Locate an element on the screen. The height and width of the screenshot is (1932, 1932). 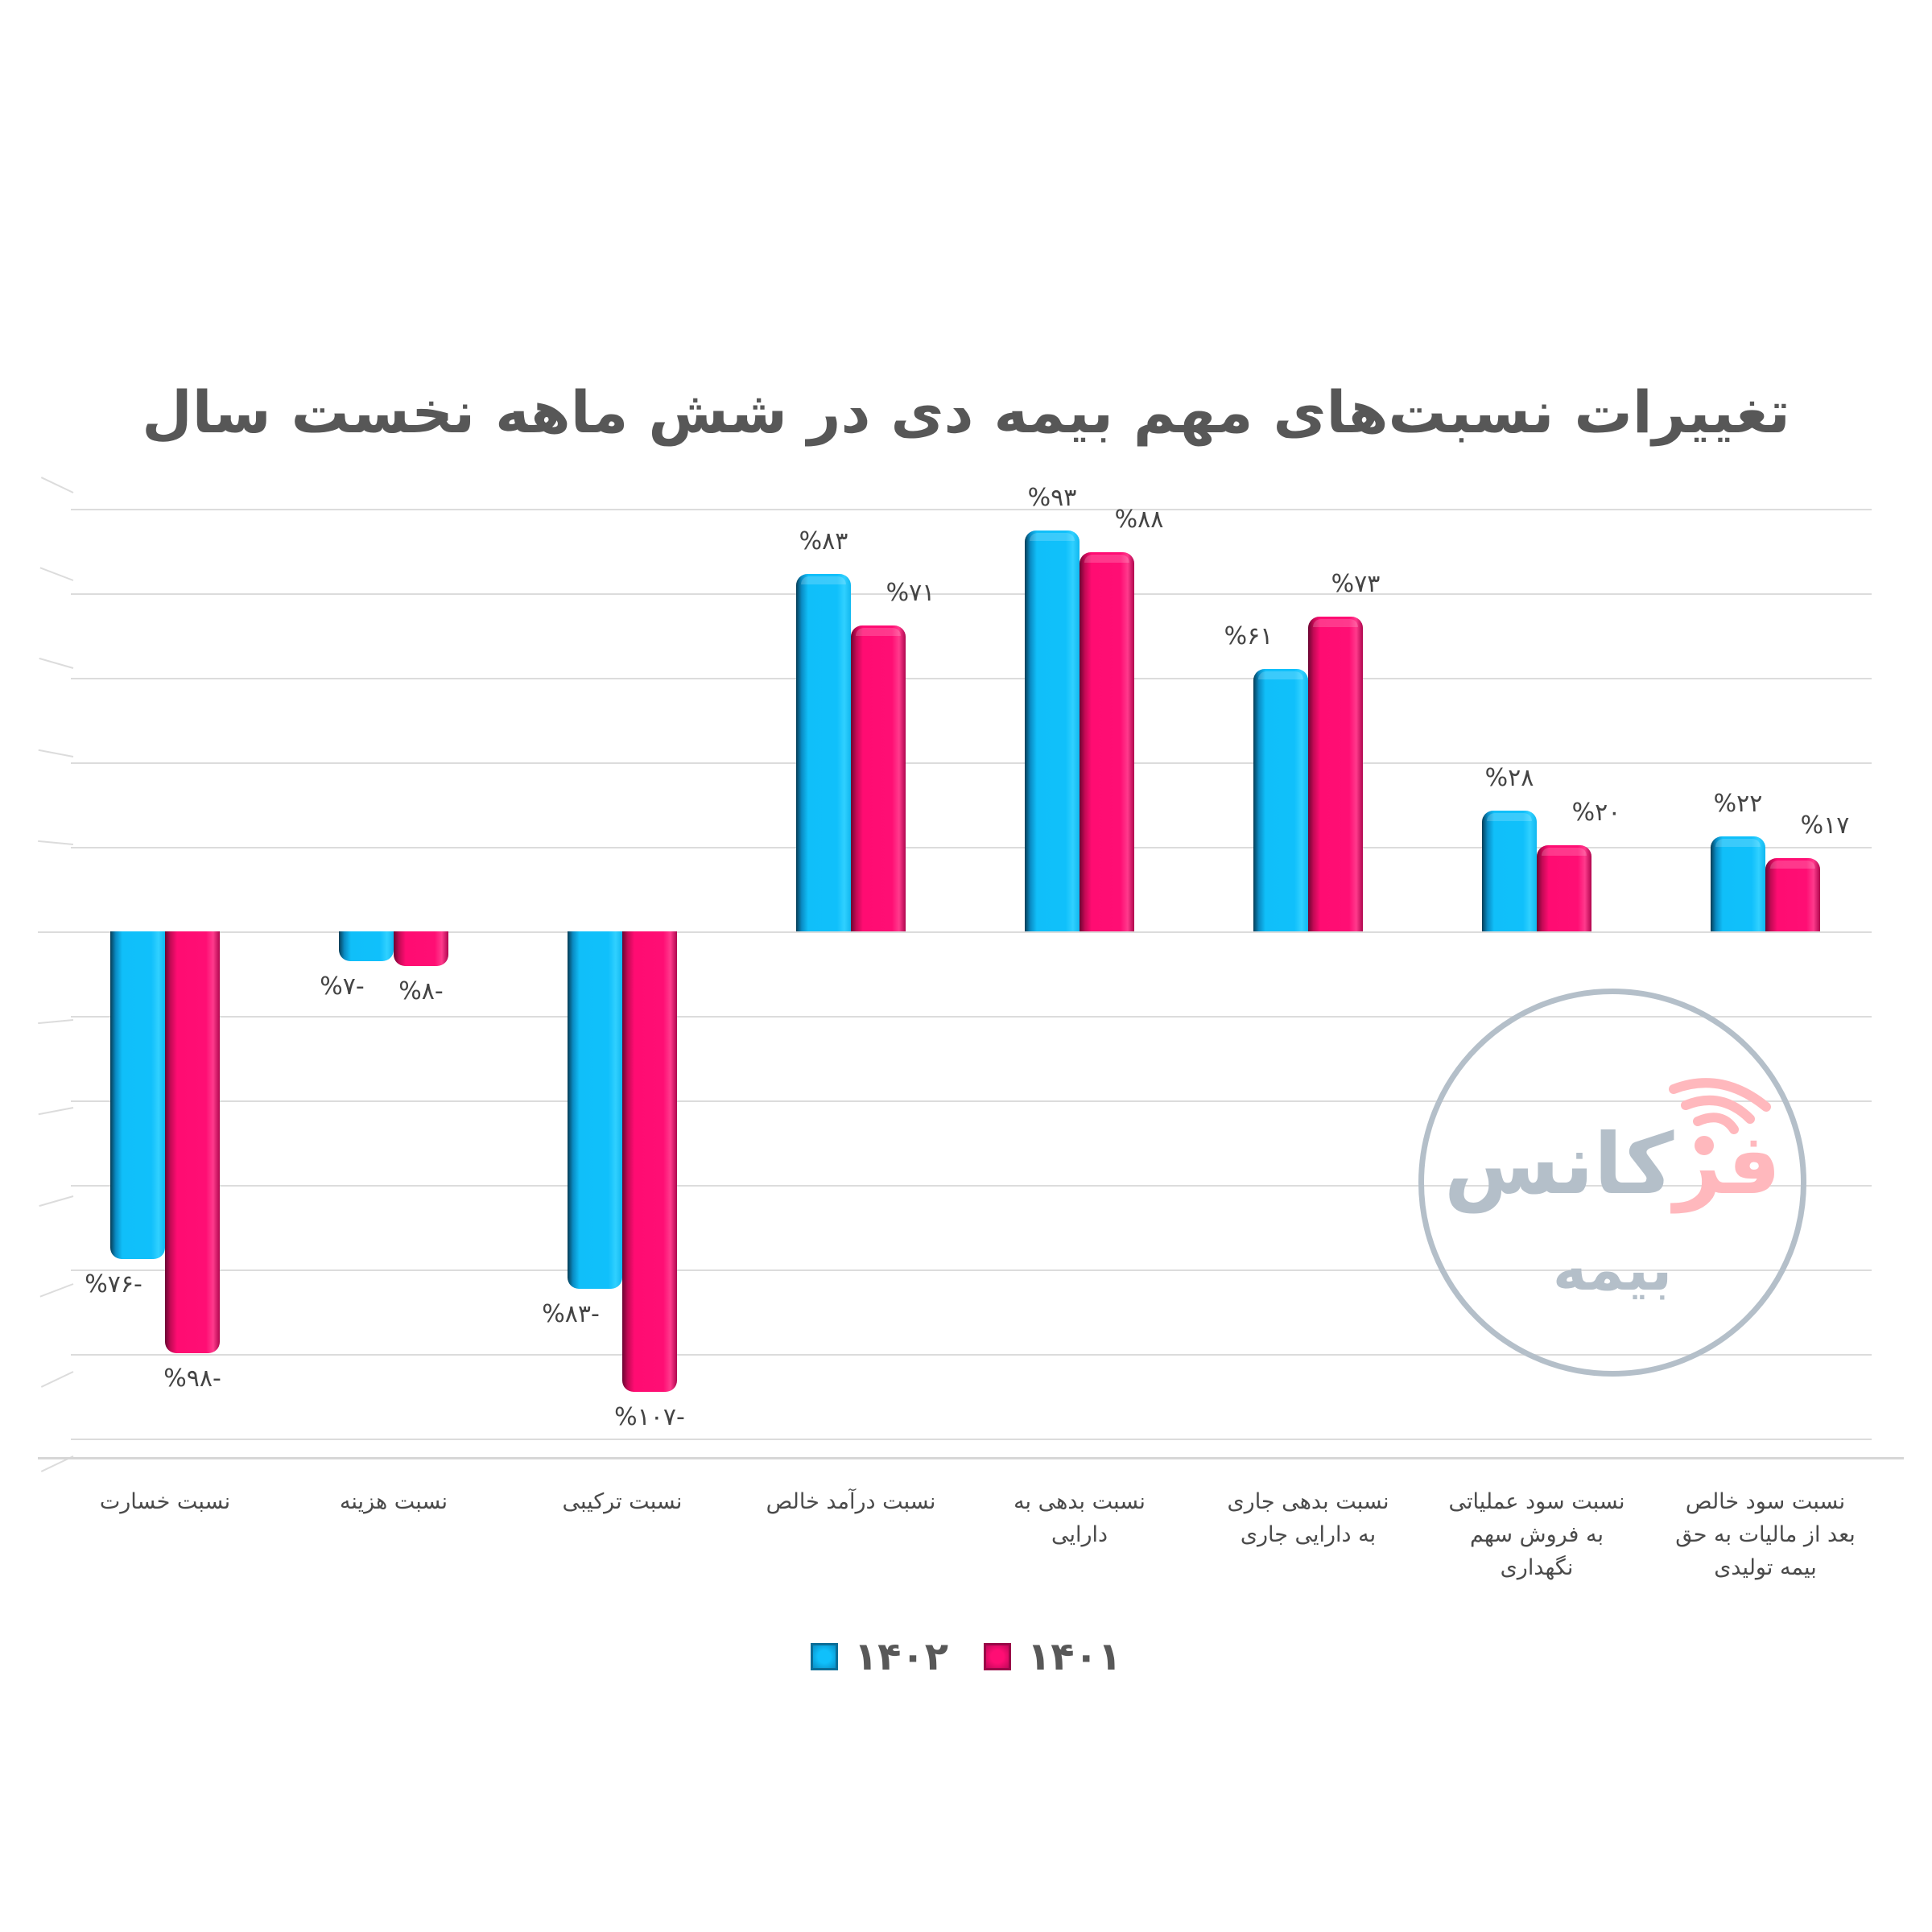
watermark-brand: فرکانس is located at coordinates (1612, 1164).